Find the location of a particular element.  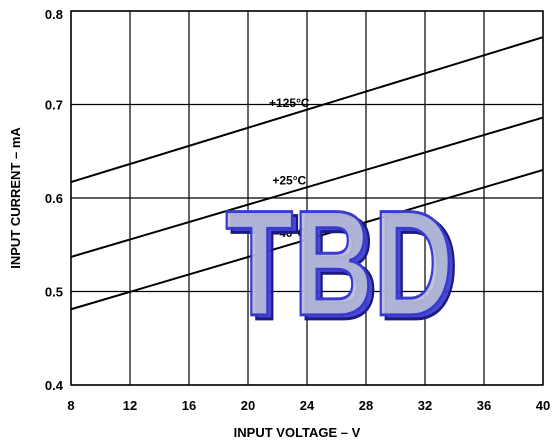

x-axis-title: INPUT VOLTAGE – V is located at coordinates (297, 432).